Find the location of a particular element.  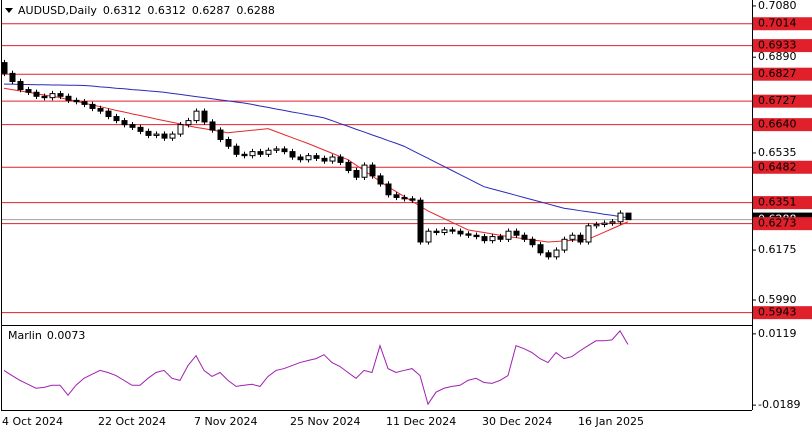

level-label: 0.6640 is located at coordinates (777, 124).